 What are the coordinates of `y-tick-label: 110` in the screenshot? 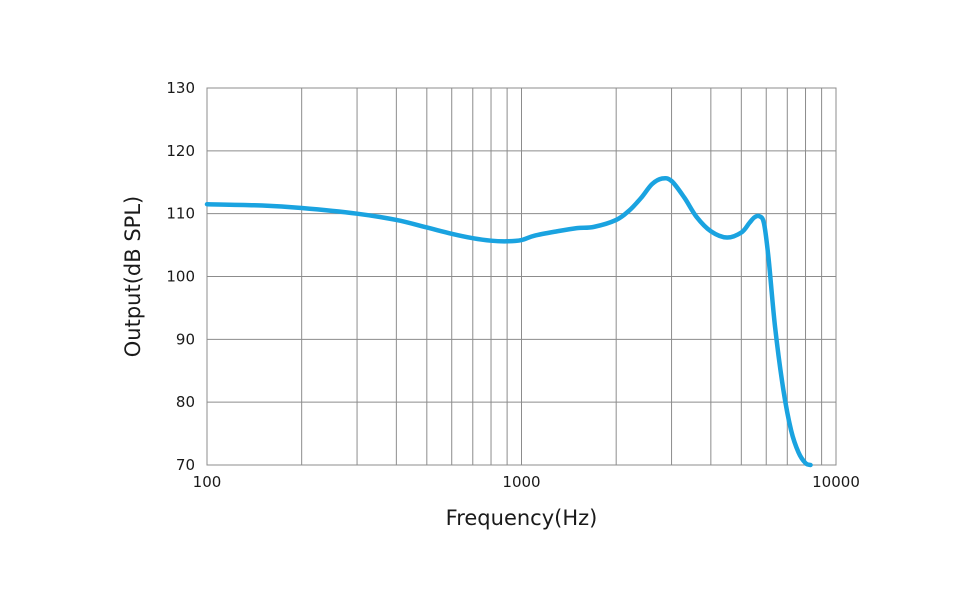 It's located at (180, 214).